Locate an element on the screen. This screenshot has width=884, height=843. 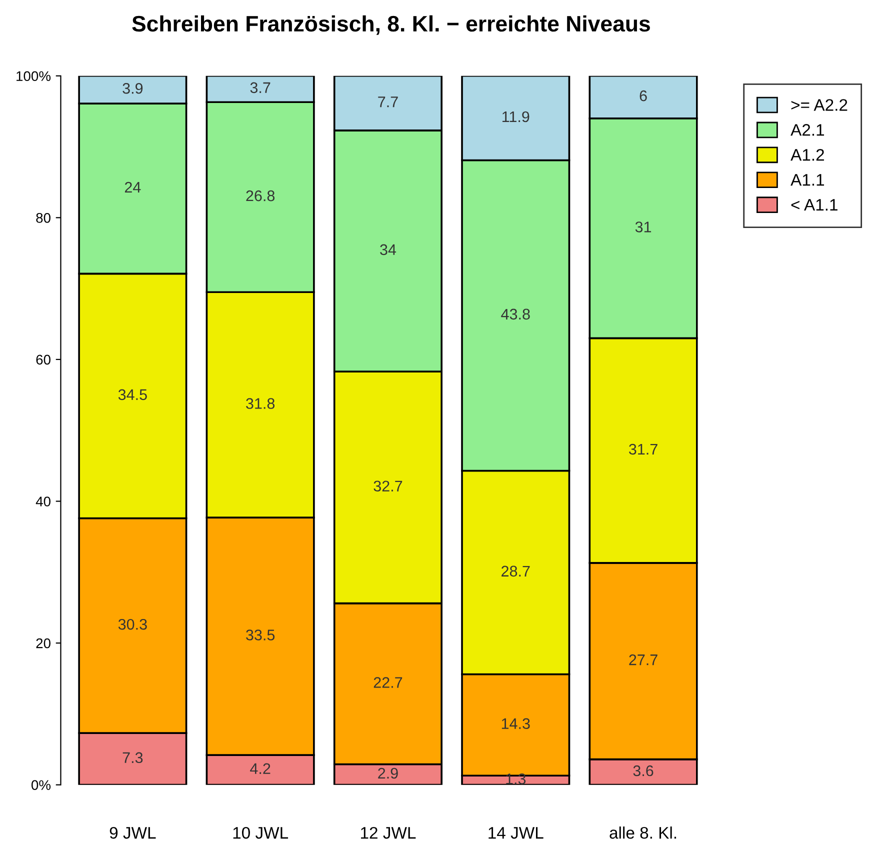
data-label: 43.8 is located at coordinates (515, 314).